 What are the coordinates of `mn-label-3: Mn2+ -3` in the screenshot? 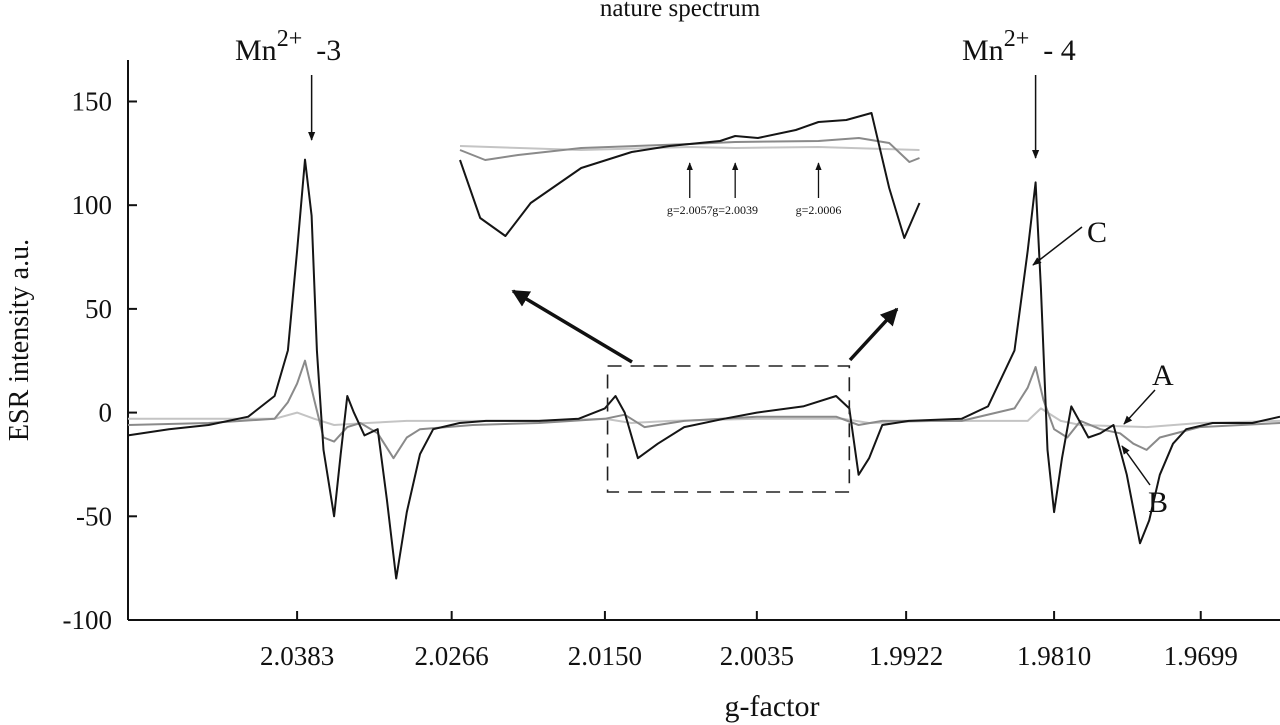 It's located at (288, 46).